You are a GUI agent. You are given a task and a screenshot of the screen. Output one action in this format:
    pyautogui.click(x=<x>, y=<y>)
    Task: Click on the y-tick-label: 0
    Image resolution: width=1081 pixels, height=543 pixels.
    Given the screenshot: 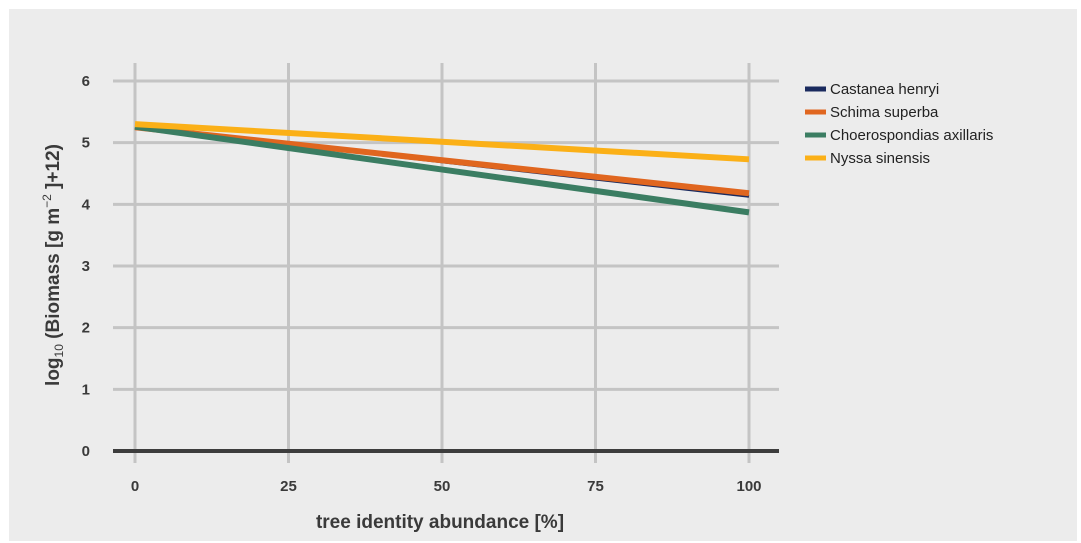 What is the action you would take?
    pyautogui.click(x=86, y=451)
    